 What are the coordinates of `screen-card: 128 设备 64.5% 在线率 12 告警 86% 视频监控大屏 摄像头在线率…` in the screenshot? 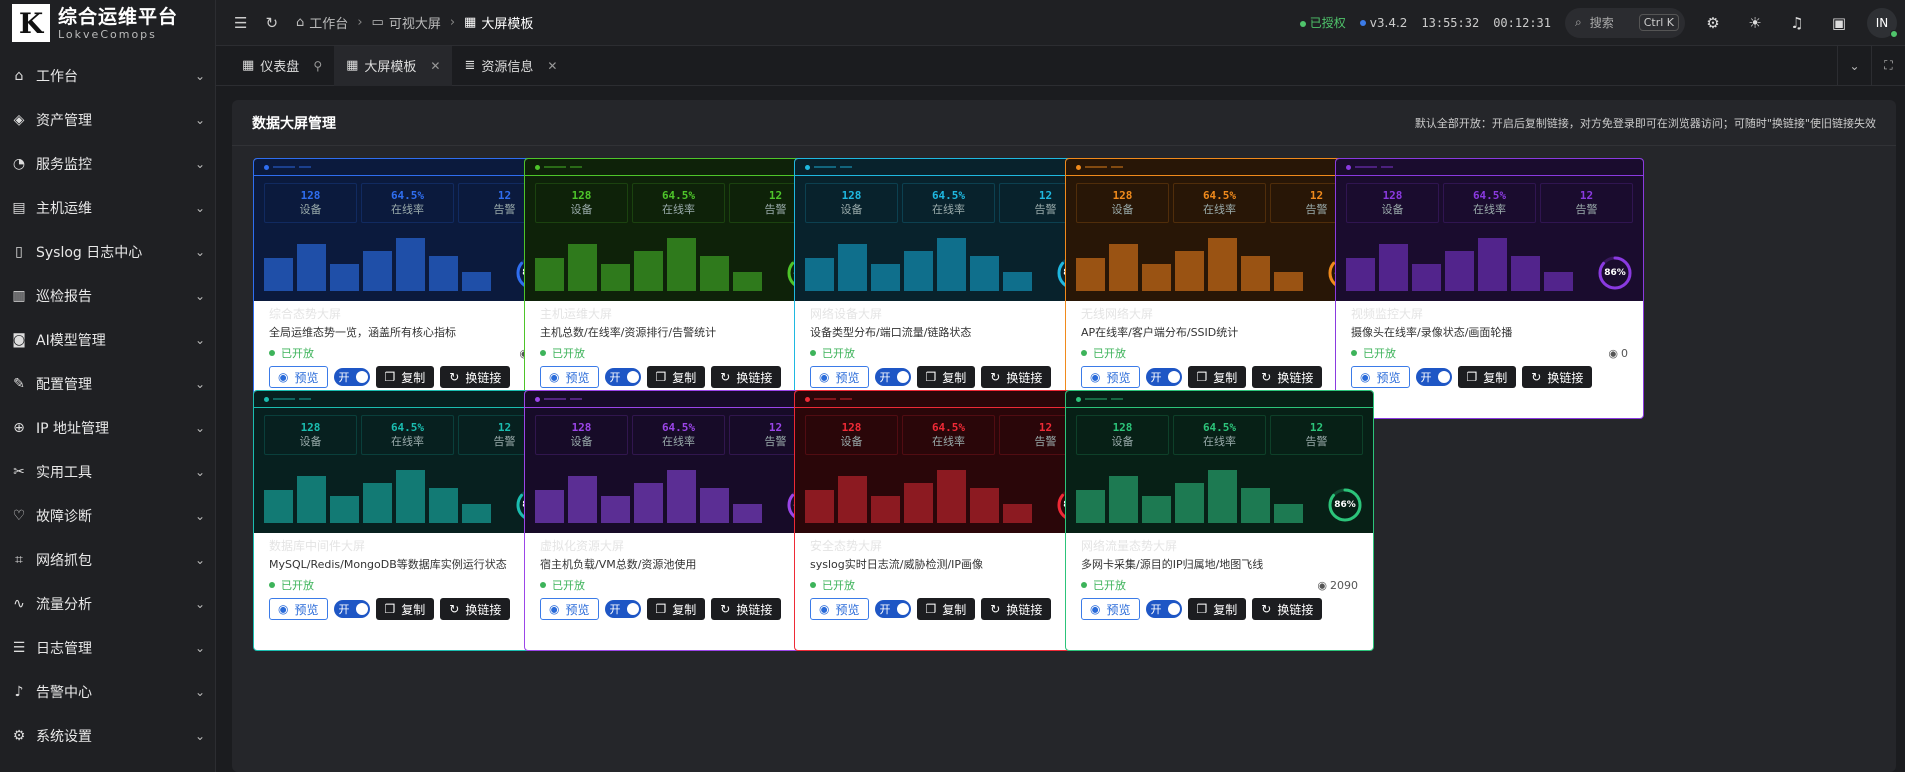 It's located at (1489, 288).